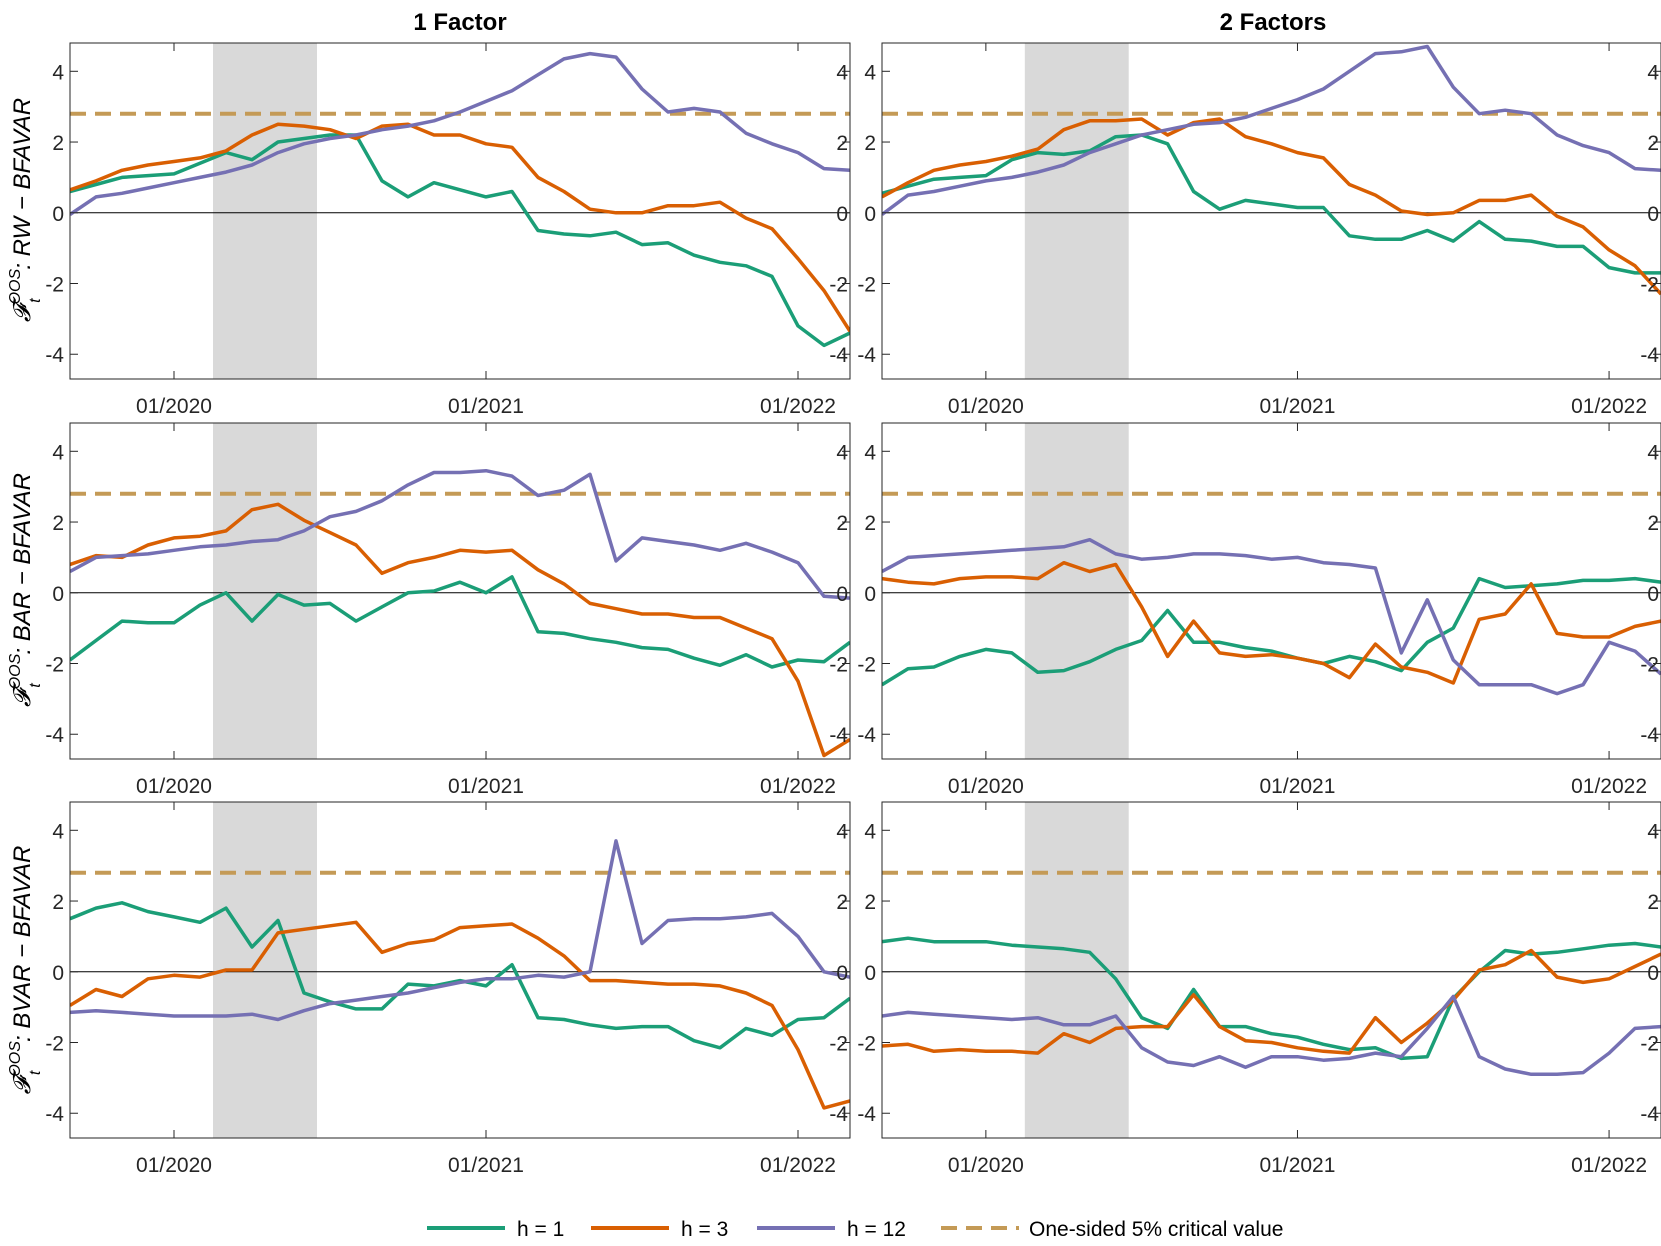 This screenshot has height=1246, width=1661. What do you see at coordinates (876, 1229) in the screenshot?
I see `legend-label-h12: h = 12` at bounding box center [876, 1229].